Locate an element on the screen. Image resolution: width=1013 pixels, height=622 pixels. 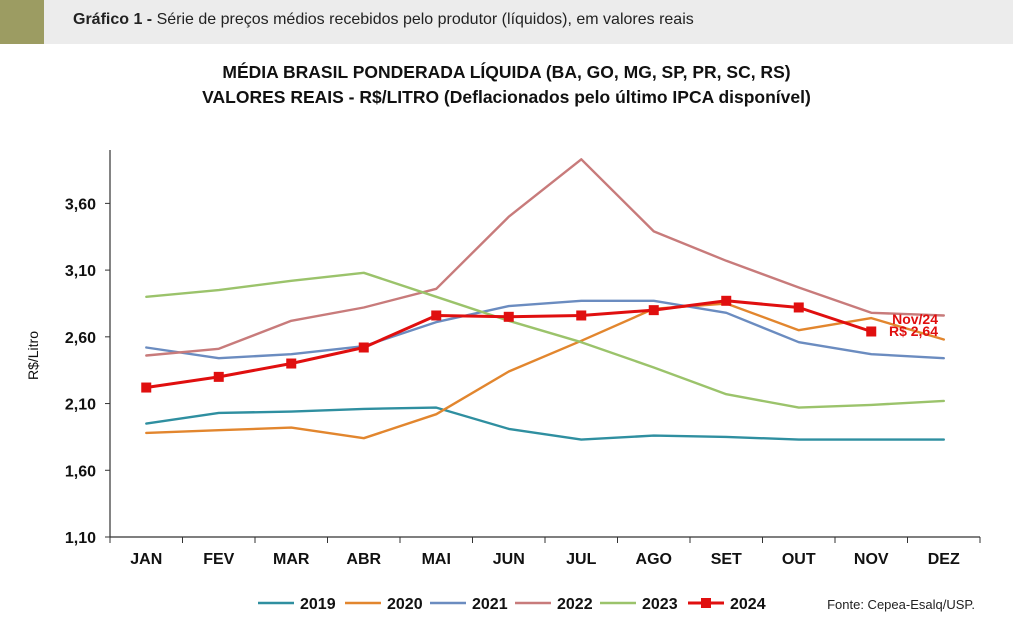
y-tick-label: 3,10 is located at coordinates (80, 271).